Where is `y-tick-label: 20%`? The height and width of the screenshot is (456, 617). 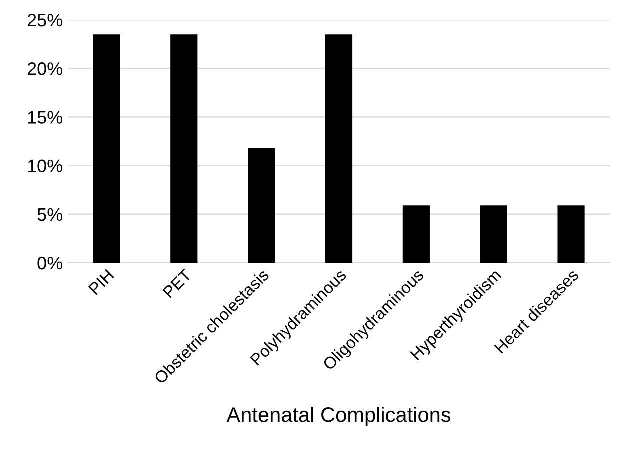
y-tick-label: 20% is located at coordinates (45, 69).